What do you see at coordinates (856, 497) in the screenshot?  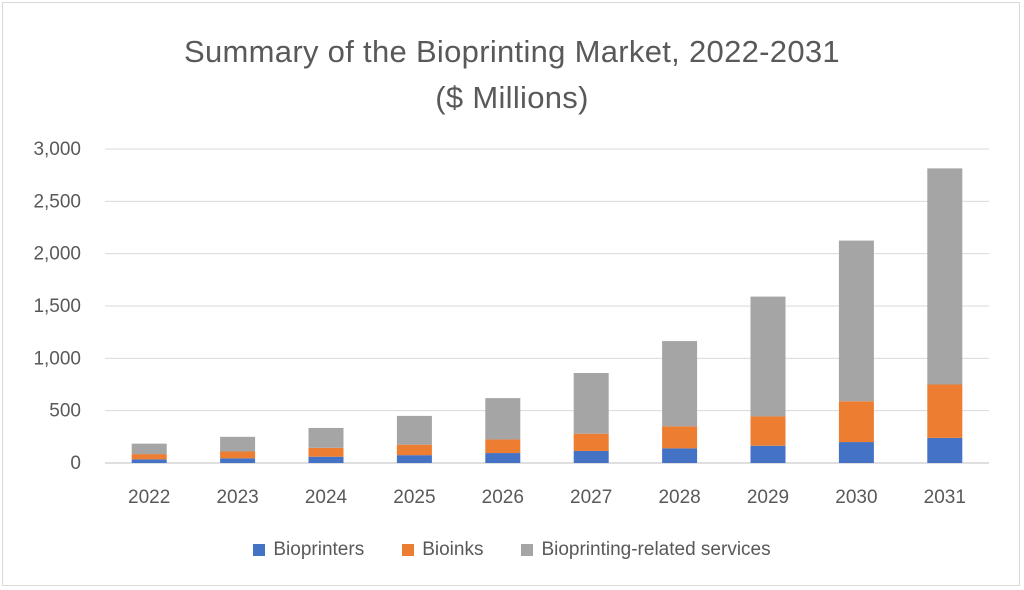 I see `x-tick-label: 2030` at bounding box center [856, 497].